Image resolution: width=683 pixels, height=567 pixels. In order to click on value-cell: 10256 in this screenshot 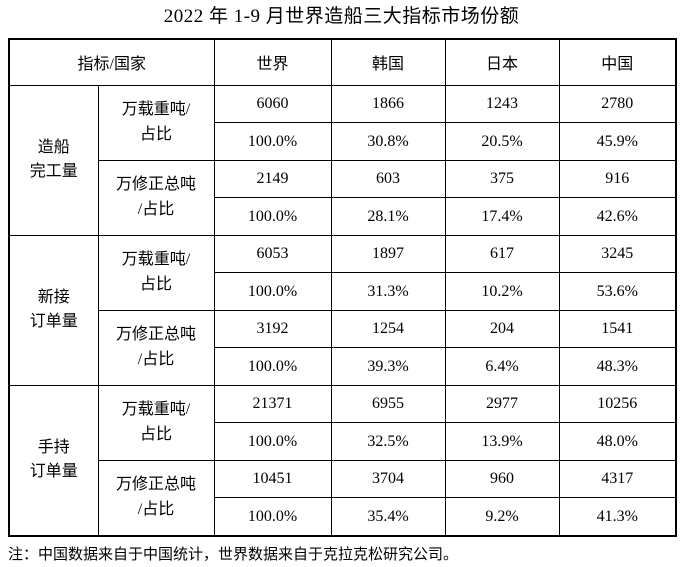, I will do `click(617, 404)`.